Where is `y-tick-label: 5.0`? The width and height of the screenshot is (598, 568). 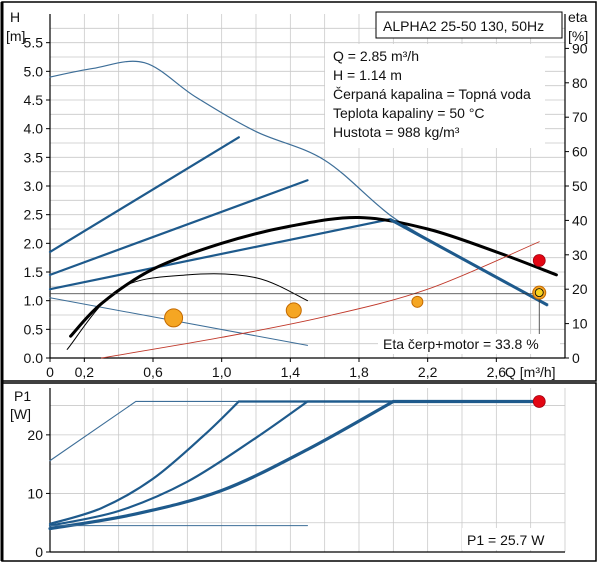 y-tick-label: 5.0 is located at coordinates (34, 71).